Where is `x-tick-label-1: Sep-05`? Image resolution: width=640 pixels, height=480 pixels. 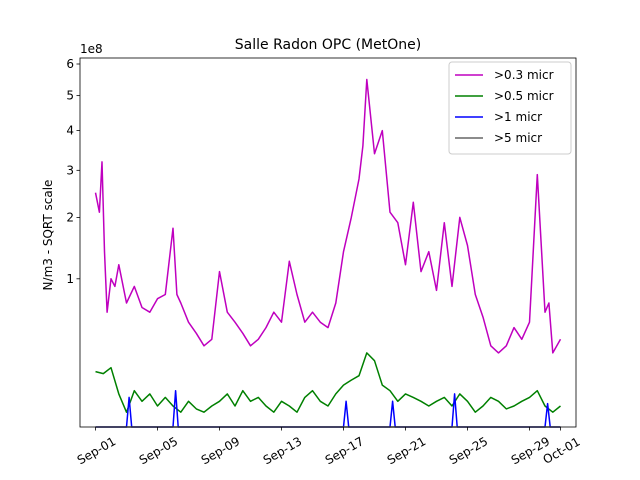
x-tick-label-1: Sep-05 is located at coordinates (159, 450).